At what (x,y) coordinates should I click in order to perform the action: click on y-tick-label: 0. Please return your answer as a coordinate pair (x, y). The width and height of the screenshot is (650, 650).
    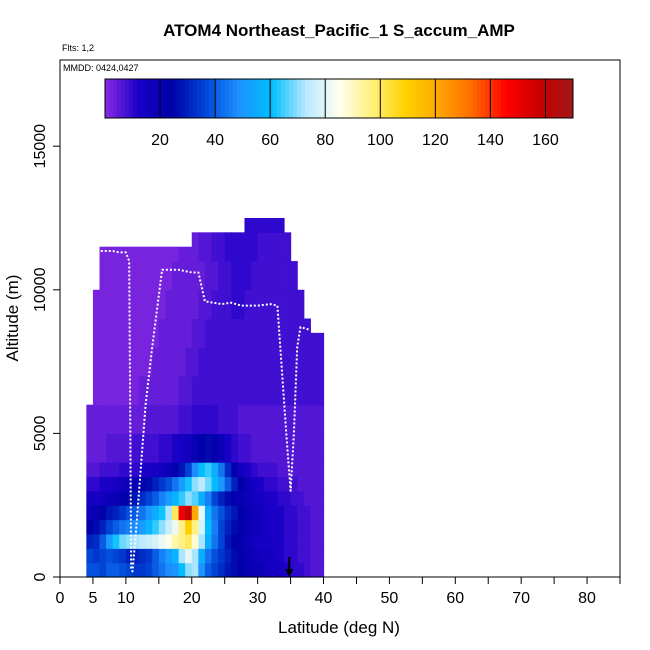
    Looking at the image, I should click on (40, 576).